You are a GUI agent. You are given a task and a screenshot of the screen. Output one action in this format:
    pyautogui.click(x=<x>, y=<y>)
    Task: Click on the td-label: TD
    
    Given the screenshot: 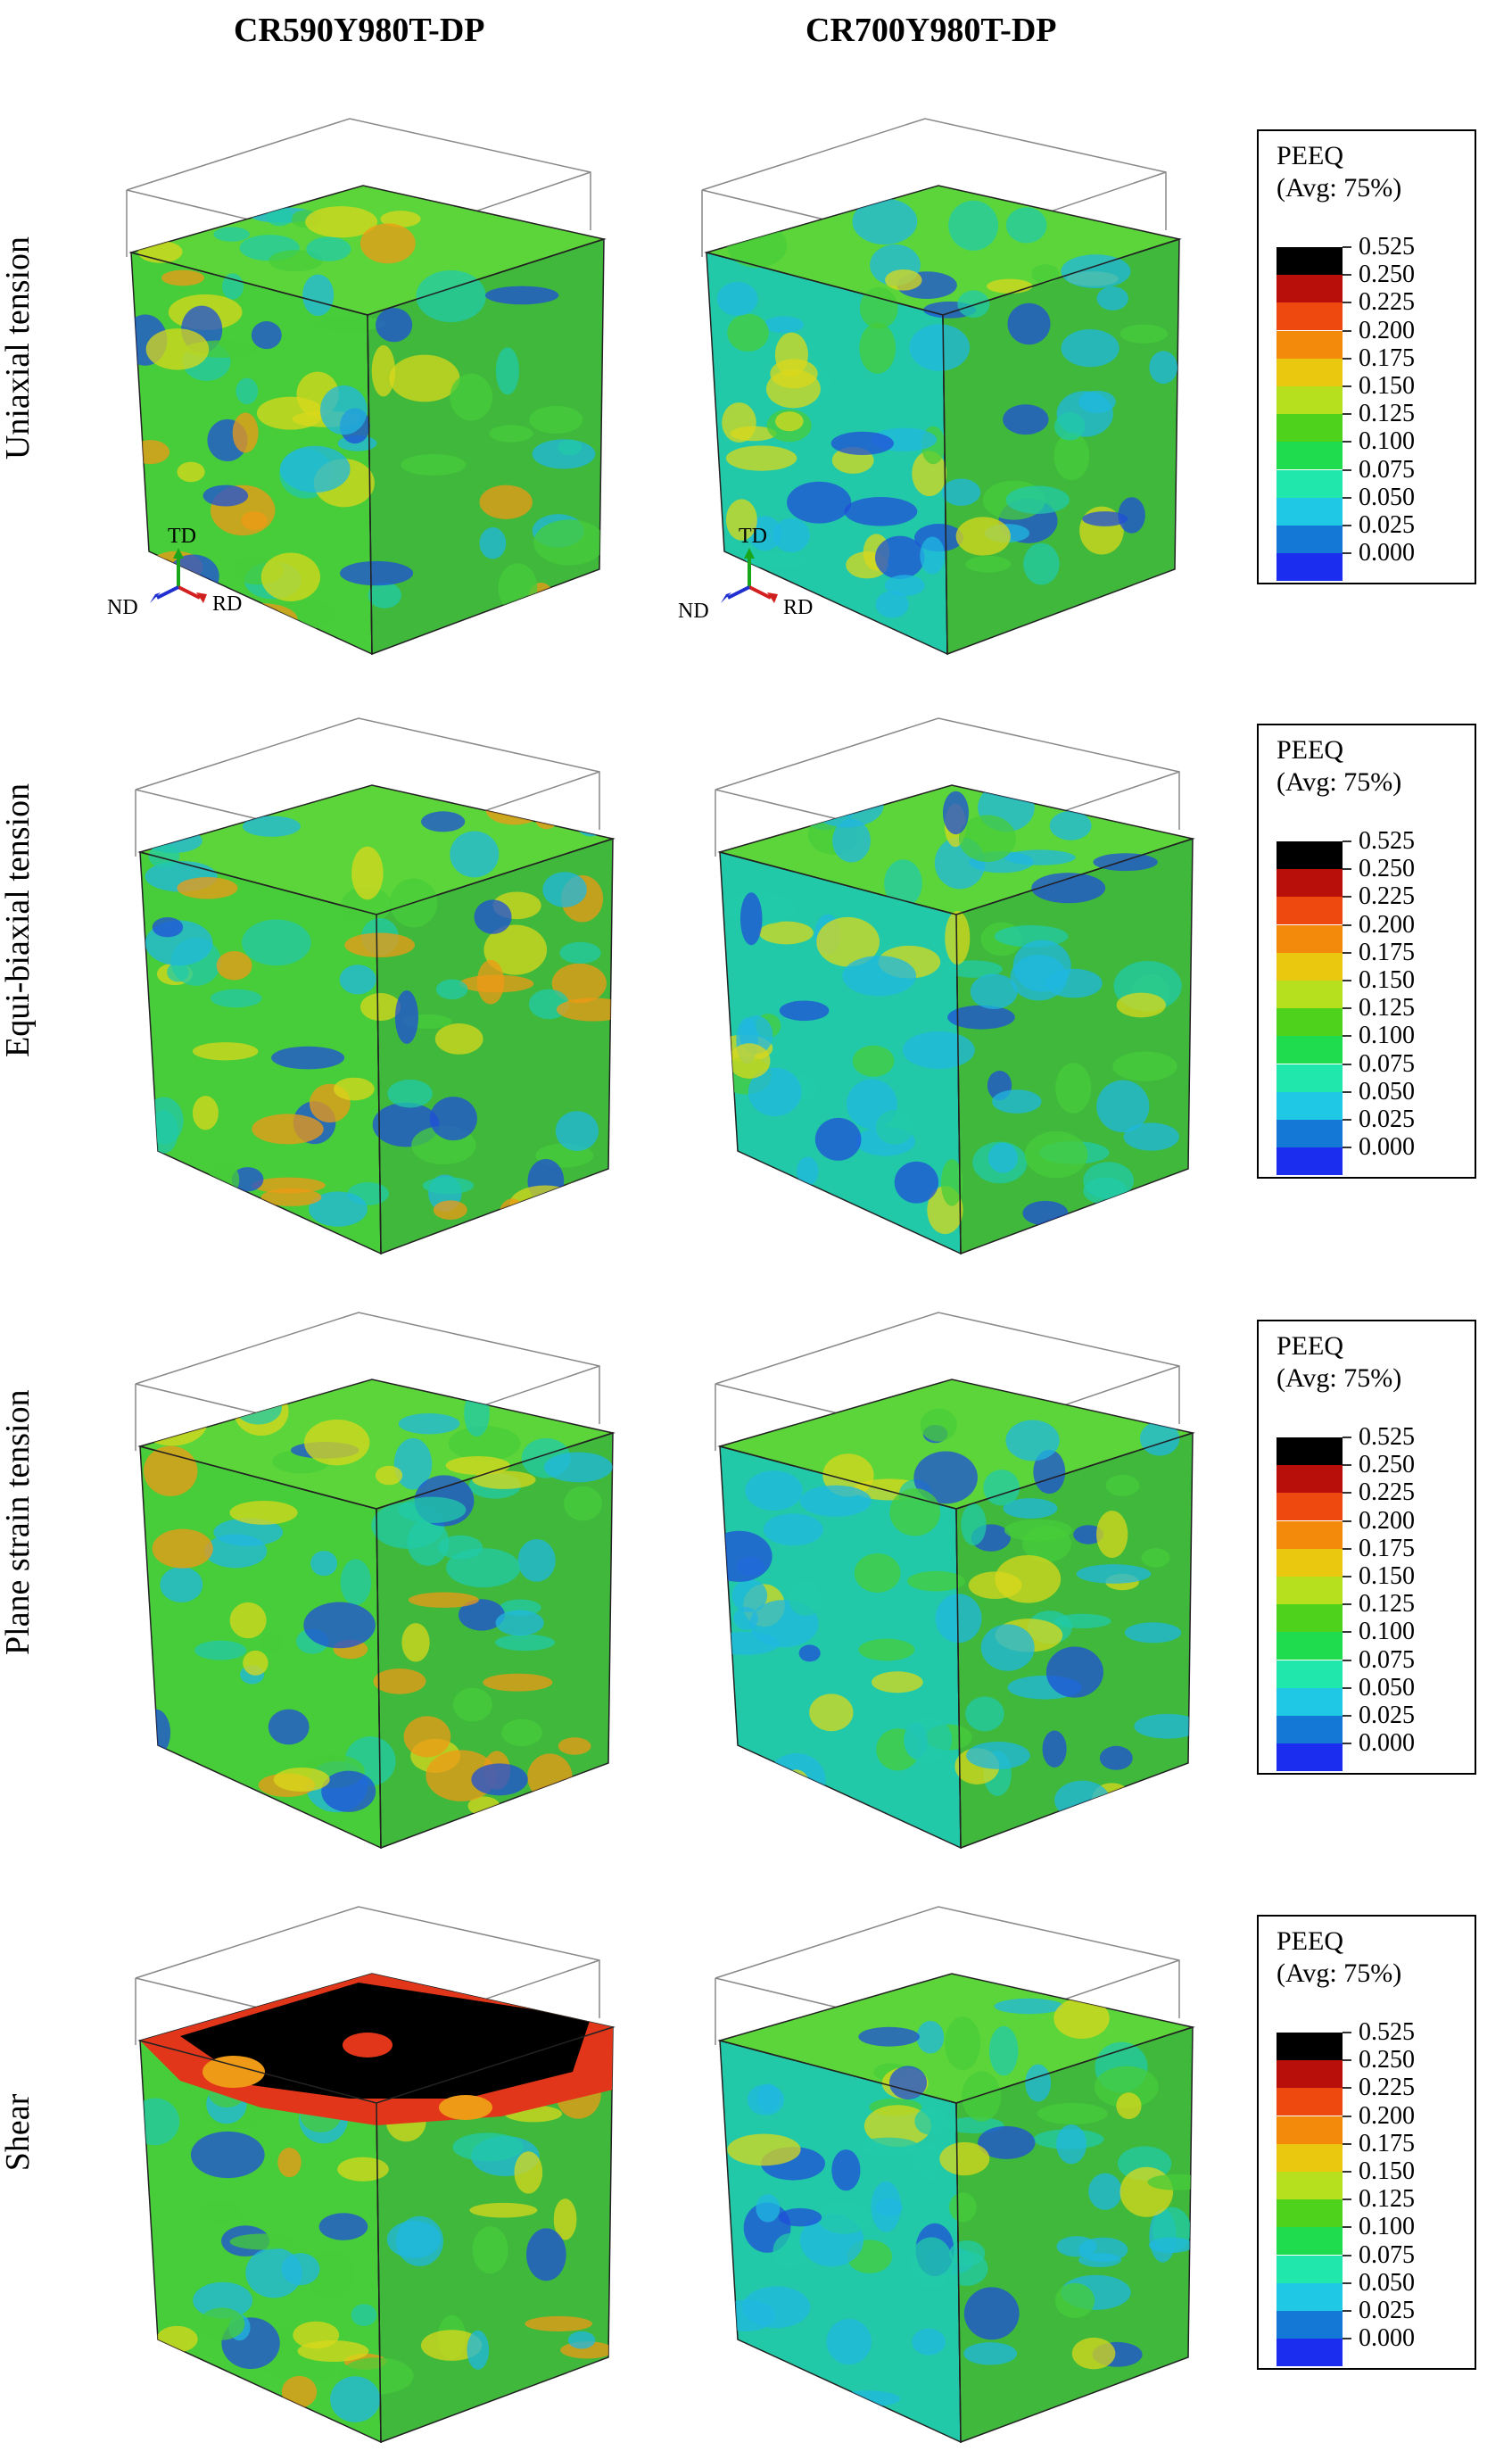 What is the action you would take?
    pyautogui.click(x=182, y=536)
    